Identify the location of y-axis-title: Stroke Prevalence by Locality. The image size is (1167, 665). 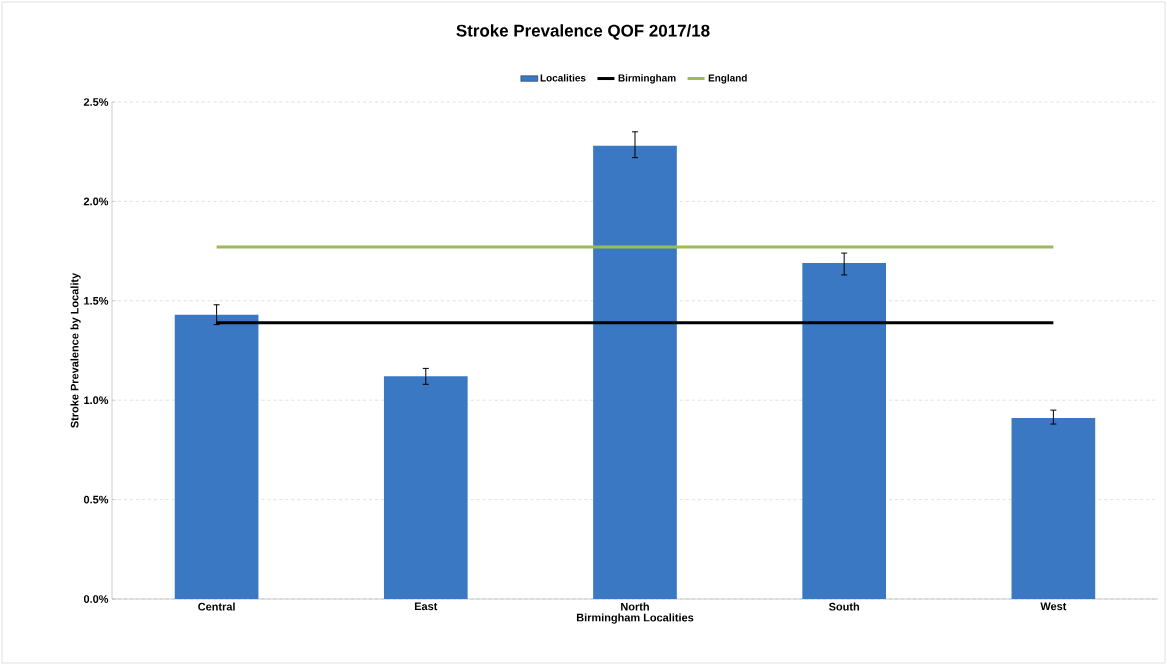
(75, 350).